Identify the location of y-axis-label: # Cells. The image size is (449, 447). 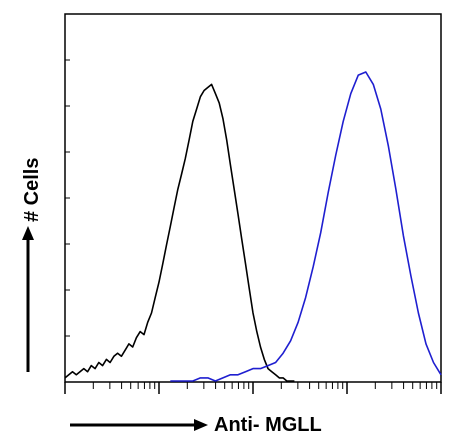
(32, 190).